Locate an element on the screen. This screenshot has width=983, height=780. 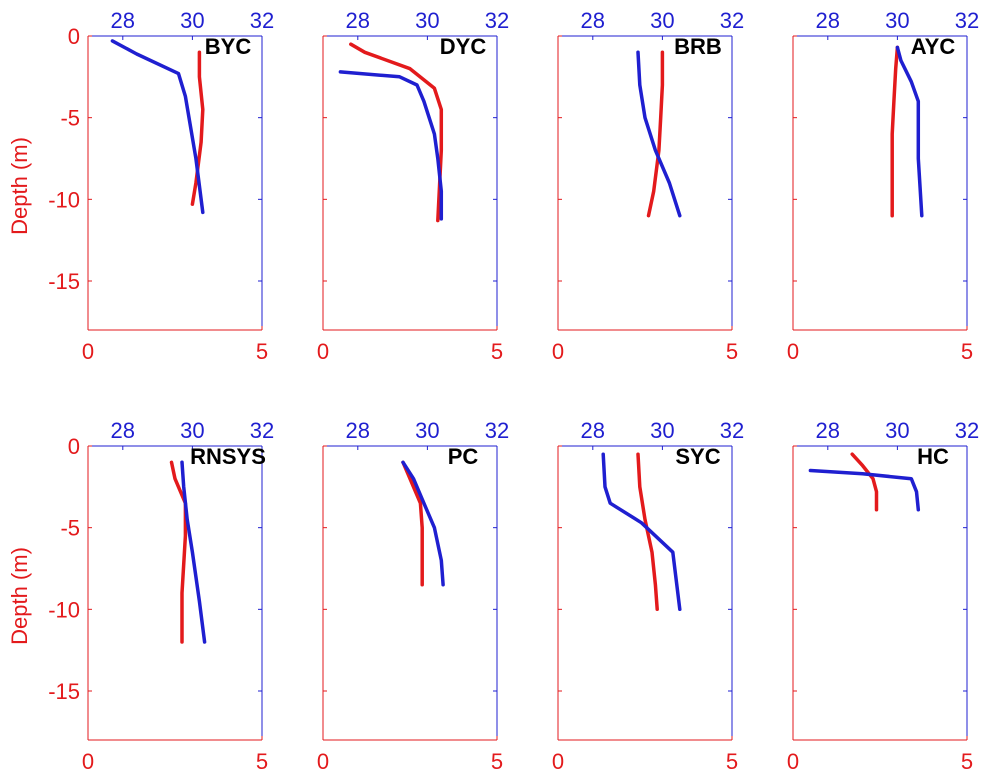
panel-title: BYC is located at coordinates (228, 46).